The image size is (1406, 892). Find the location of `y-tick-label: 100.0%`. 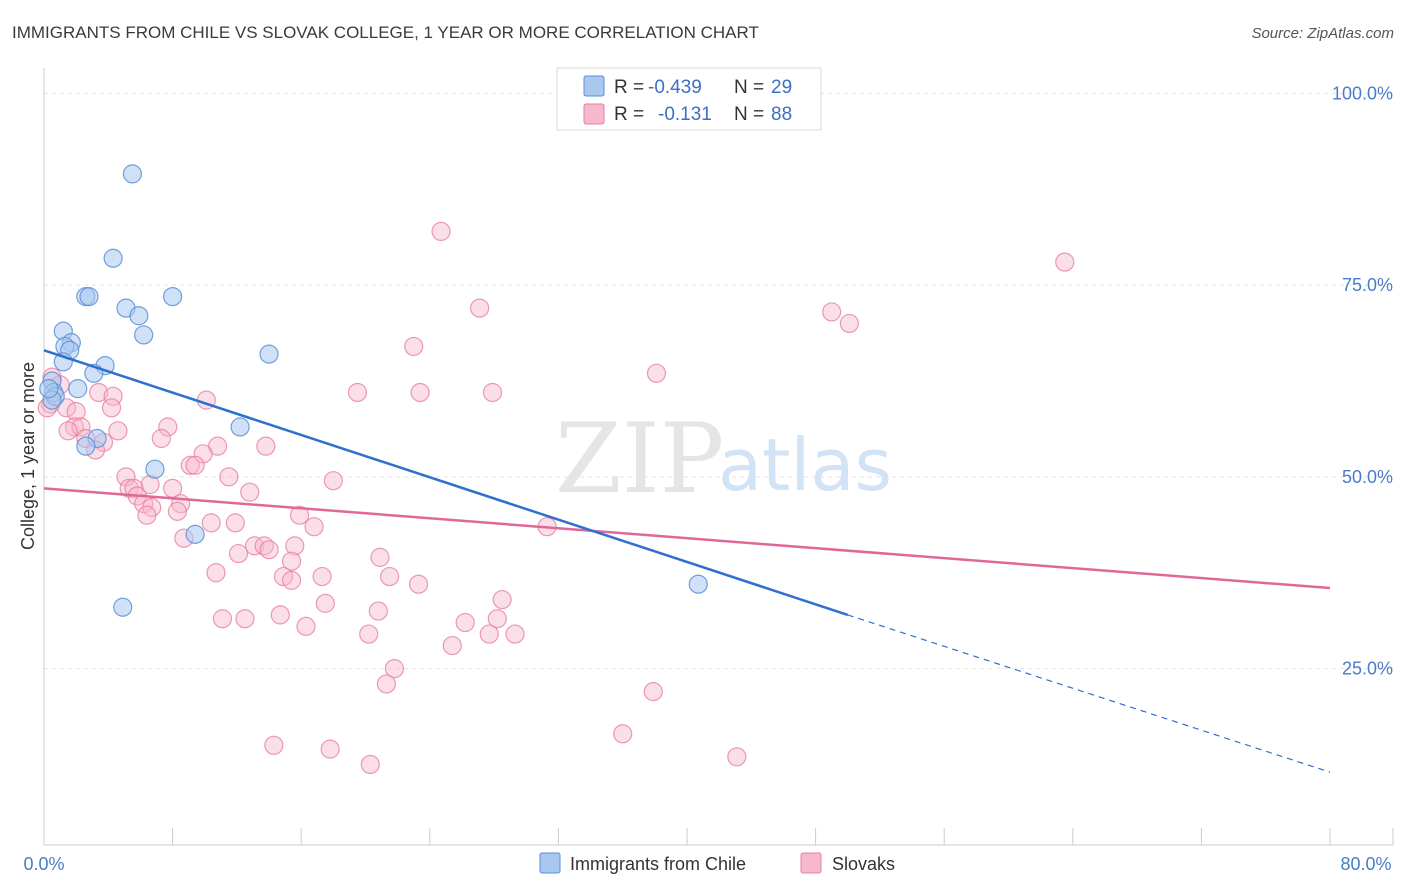

y-tick-label: 100.0% is located at coordinates (1362, 93).